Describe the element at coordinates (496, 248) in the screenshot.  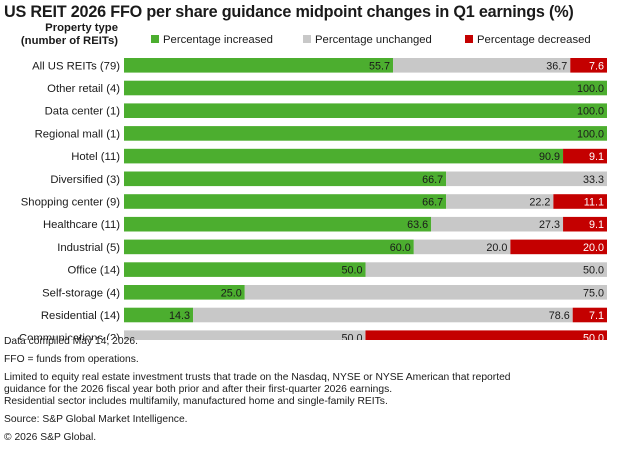
I see `data-label-unchanged: 20.0` at that location.